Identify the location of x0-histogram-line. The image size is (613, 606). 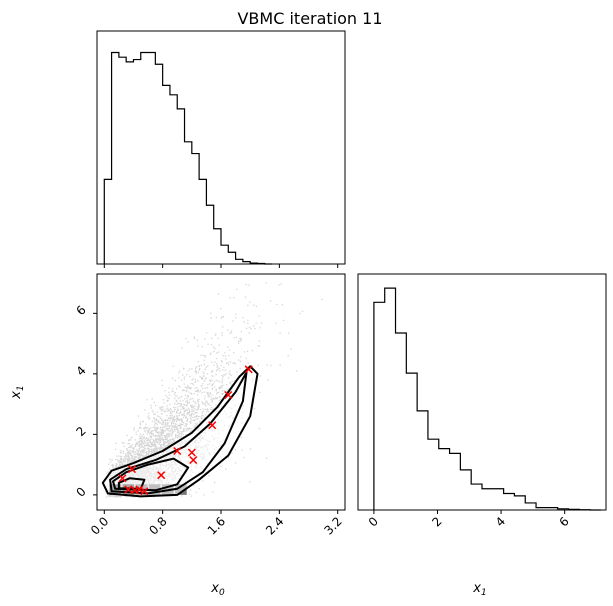
(188, 158).